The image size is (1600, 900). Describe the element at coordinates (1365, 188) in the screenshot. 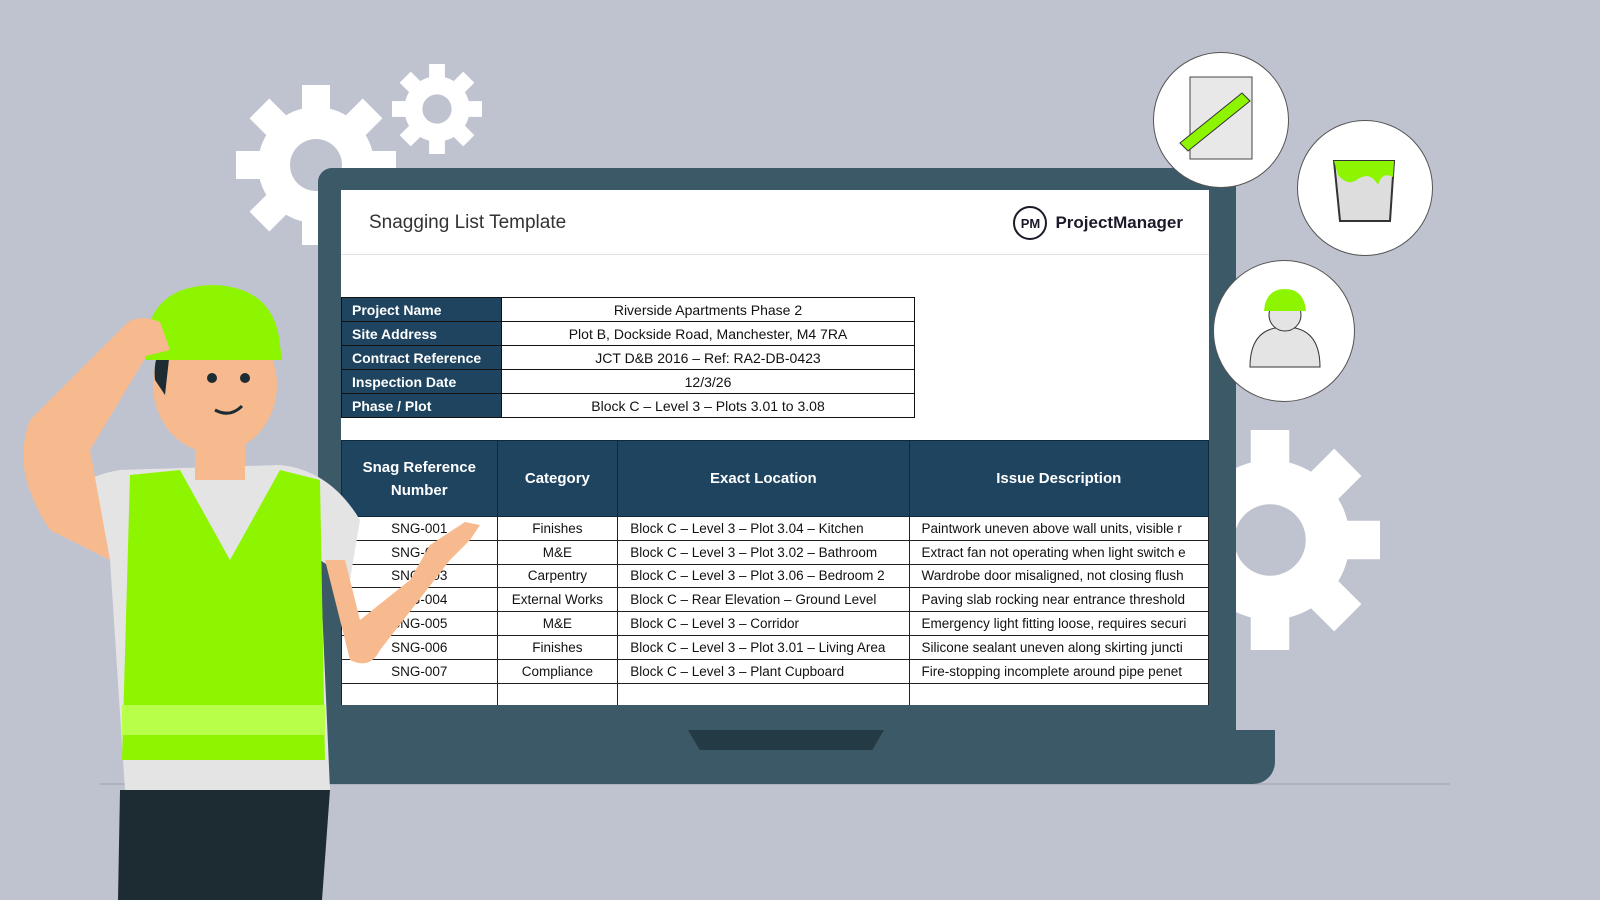

I see `paint-bucket-icon` at that location.